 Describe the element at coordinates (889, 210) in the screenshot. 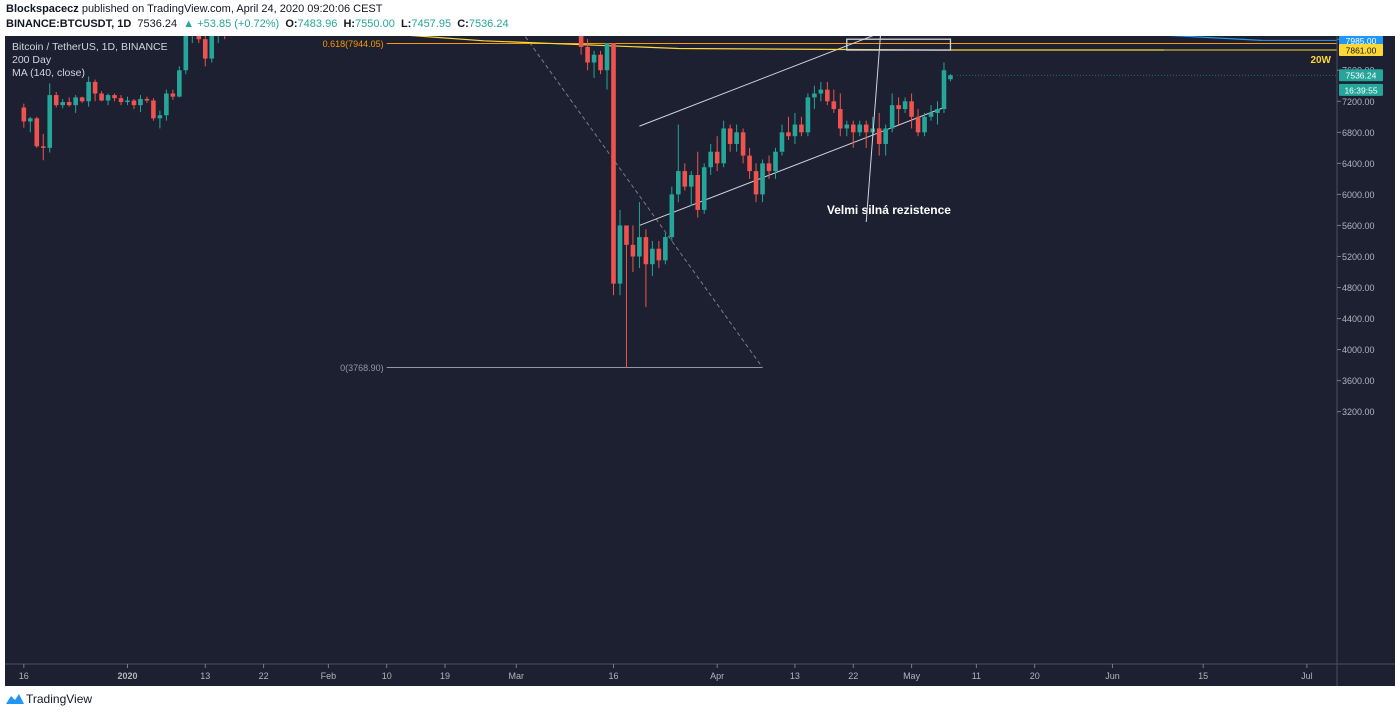

I see `resistance-annotation: Velmi silná rezistence` at that location.